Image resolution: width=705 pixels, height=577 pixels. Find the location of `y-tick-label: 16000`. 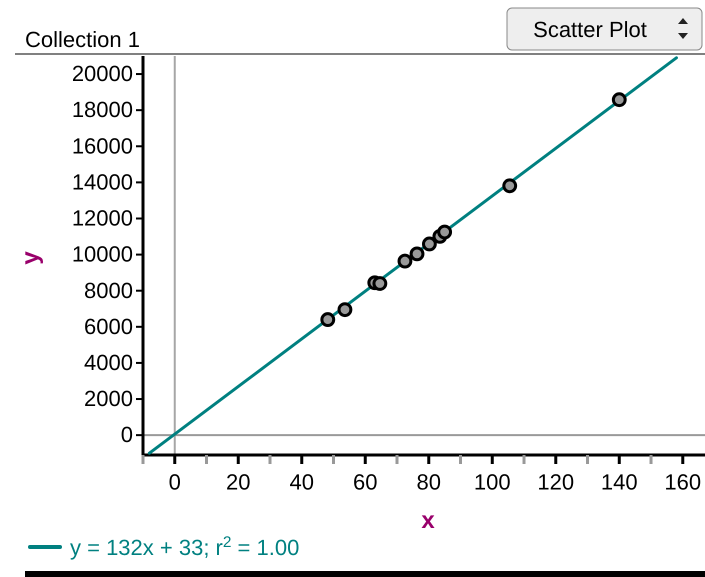

y-tick-label: 16000 is located at coordinates (102, 145).